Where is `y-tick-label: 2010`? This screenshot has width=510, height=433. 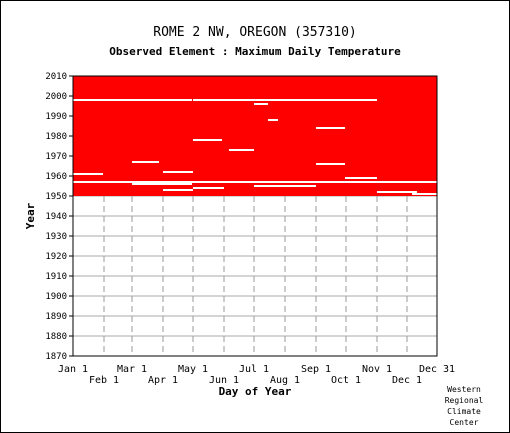 y-tick-label: 2010 is located at coordinates (56, 77).